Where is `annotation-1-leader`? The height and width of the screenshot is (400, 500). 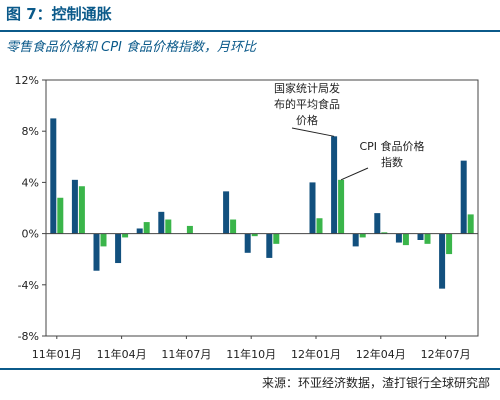
annotation-1-leader is located at coordinates (313, 132).